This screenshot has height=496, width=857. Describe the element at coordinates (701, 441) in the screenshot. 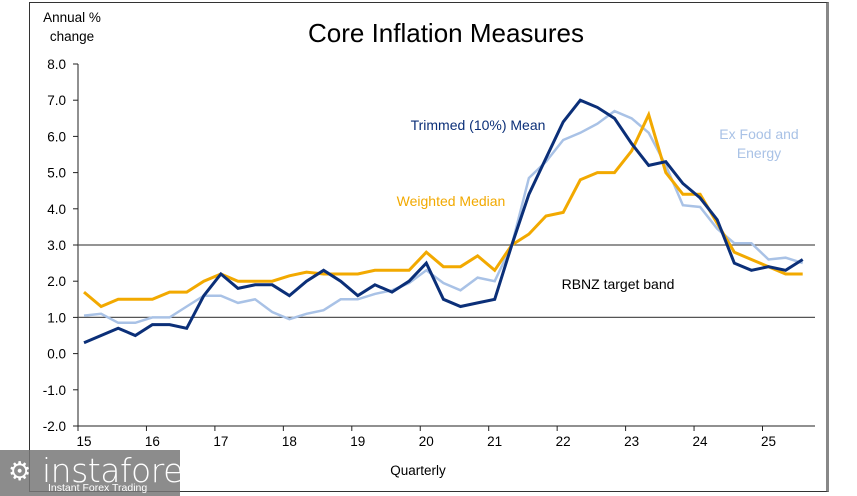

I see `x-tick-label: 24` at that location.